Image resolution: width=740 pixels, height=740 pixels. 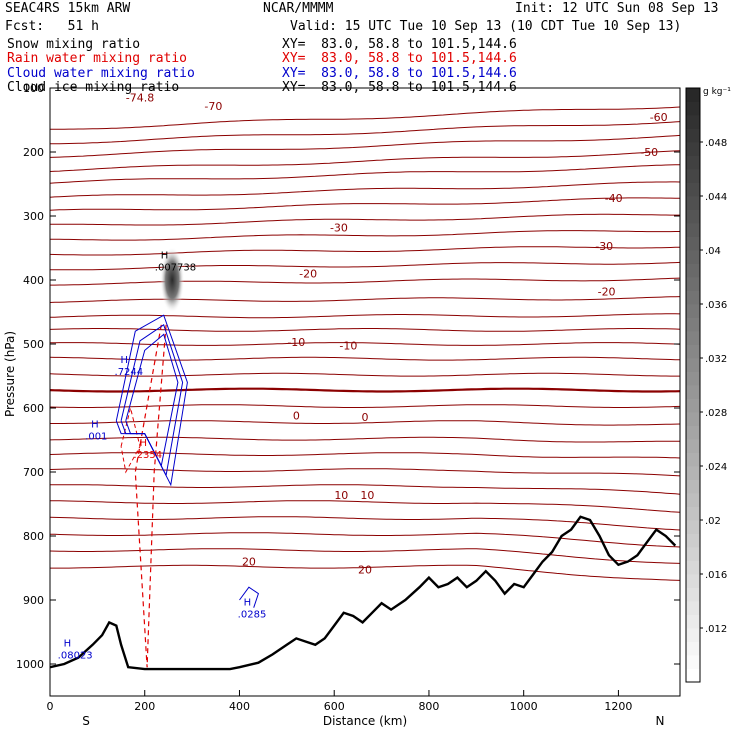 What do you see at coordinates (252, 614) in the screenshot?
I see `max-value-label: .0285` at bounding box center [252, 614].